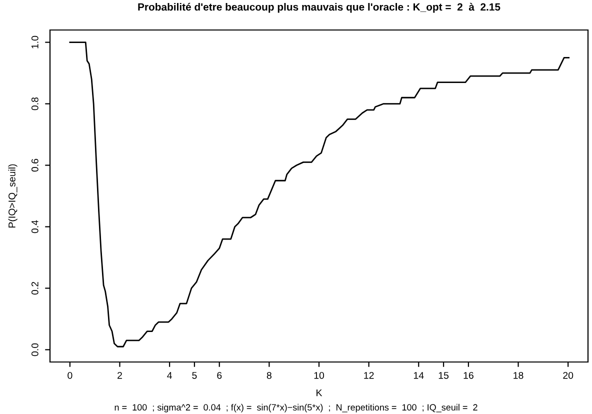 The height and width of the screenshot is (414, 592). I want to click on y-tick-label: 0.4, so click(34, 227).